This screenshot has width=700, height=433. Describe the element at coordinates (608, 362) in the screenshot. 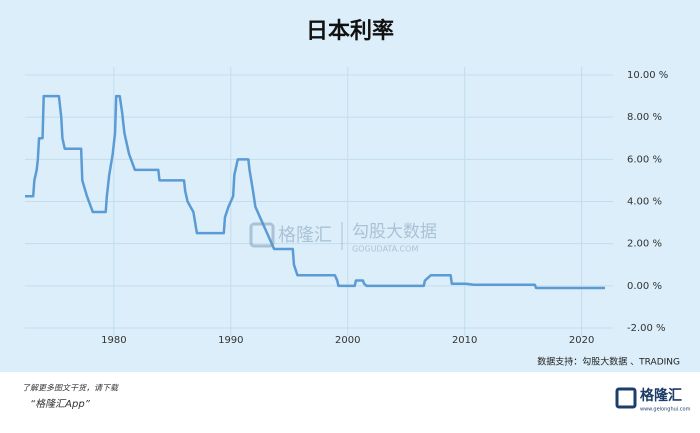

I see `source: 数据支持：勾股大数据 、TRADING` at that location.